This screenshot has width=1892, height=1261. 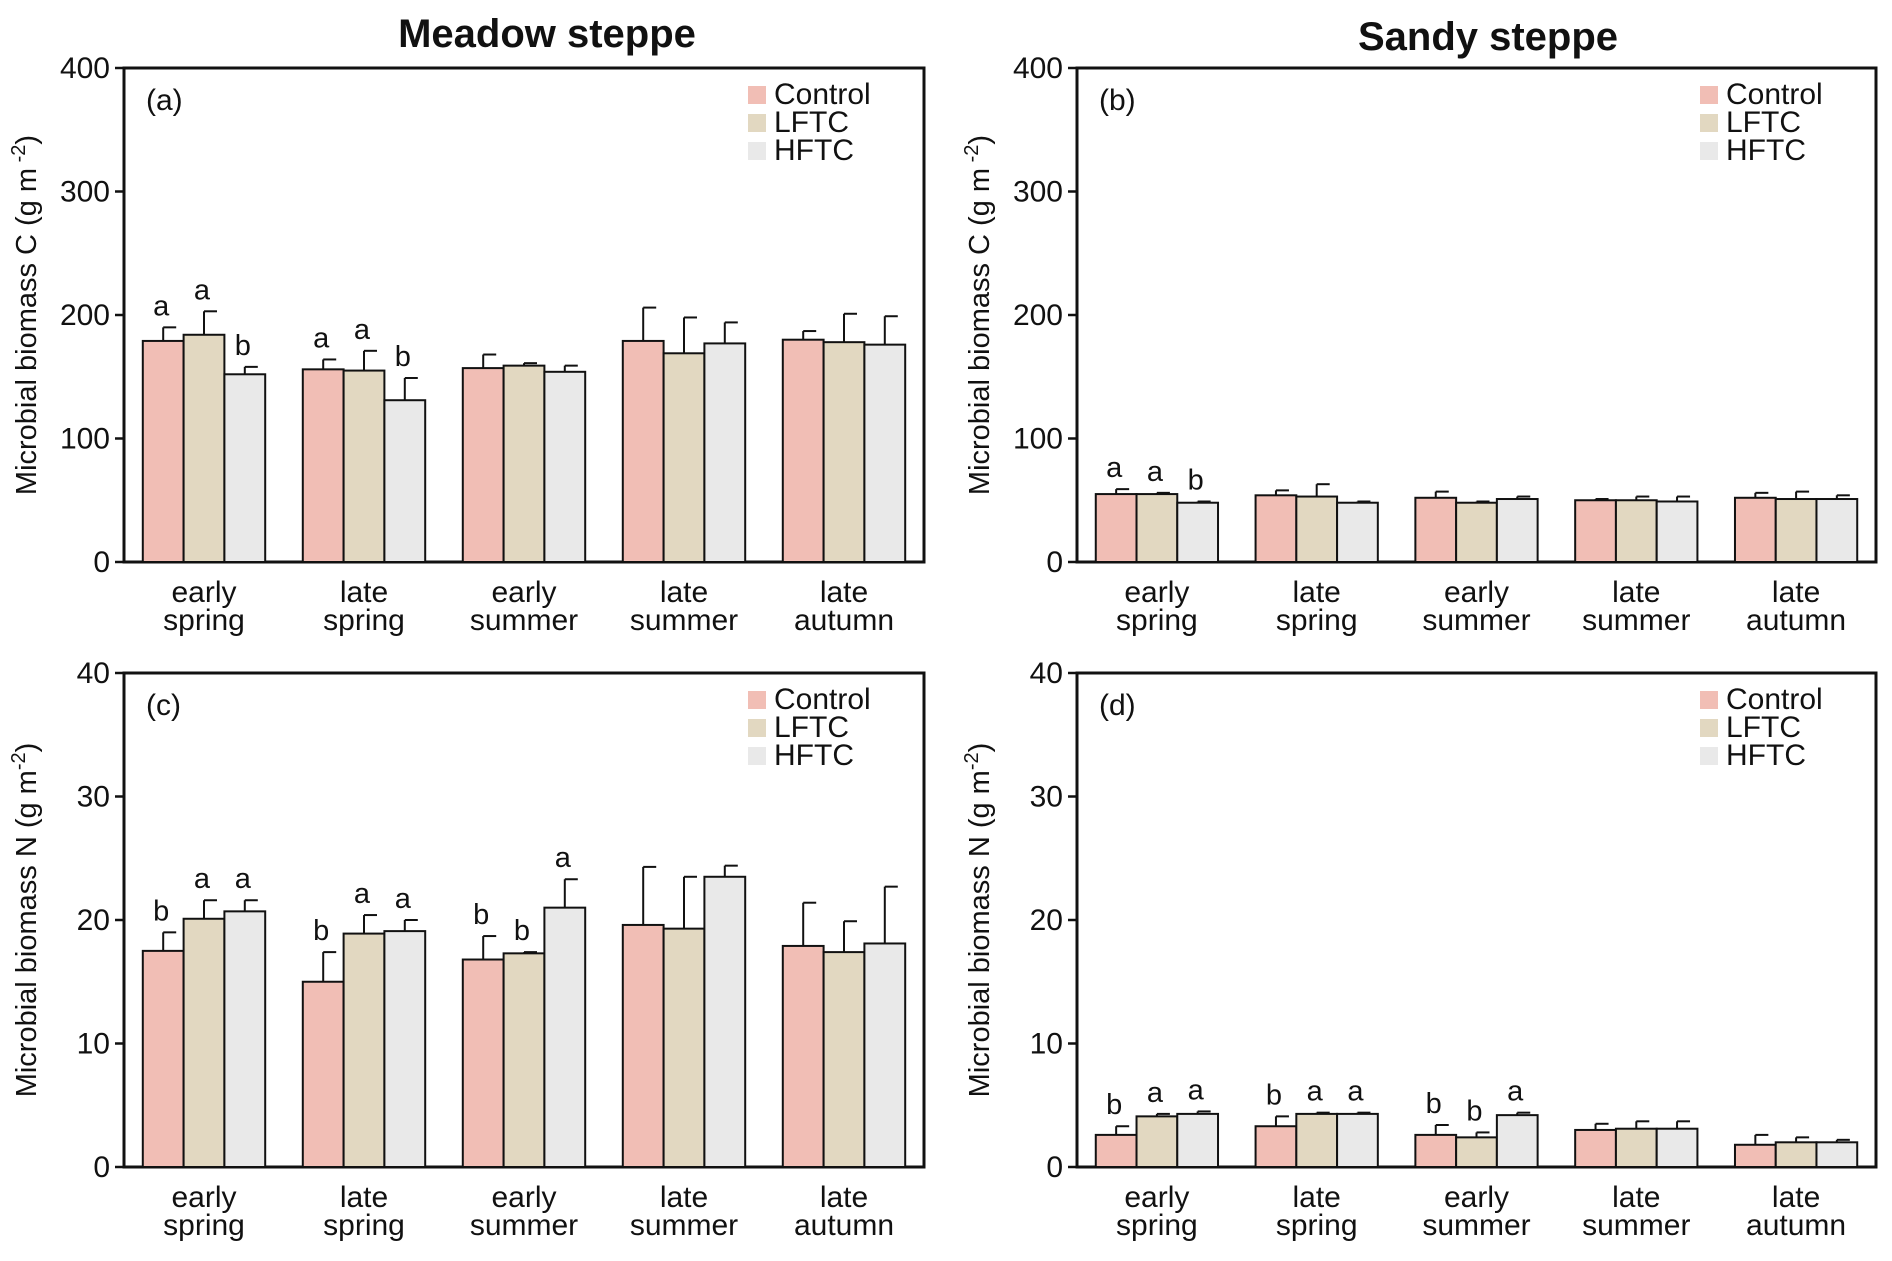 I want to click on panel-label: (c), so click(x=163, y=705).